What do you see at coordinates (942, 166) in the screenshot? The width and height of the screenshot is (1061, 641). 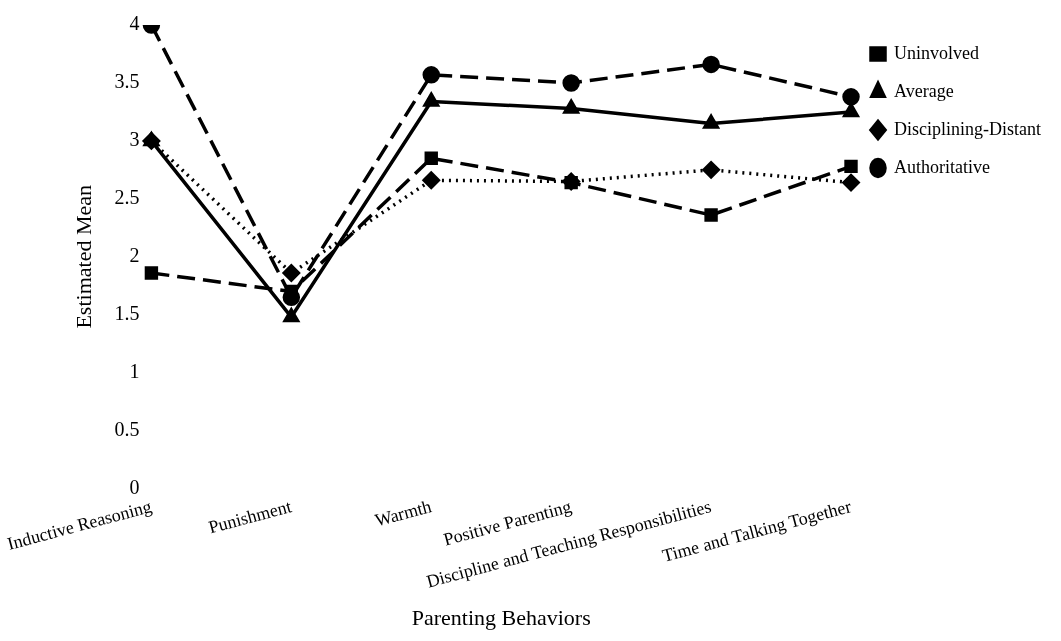 I see `legend-label: Authoritative` at bounding box center [942, 166].